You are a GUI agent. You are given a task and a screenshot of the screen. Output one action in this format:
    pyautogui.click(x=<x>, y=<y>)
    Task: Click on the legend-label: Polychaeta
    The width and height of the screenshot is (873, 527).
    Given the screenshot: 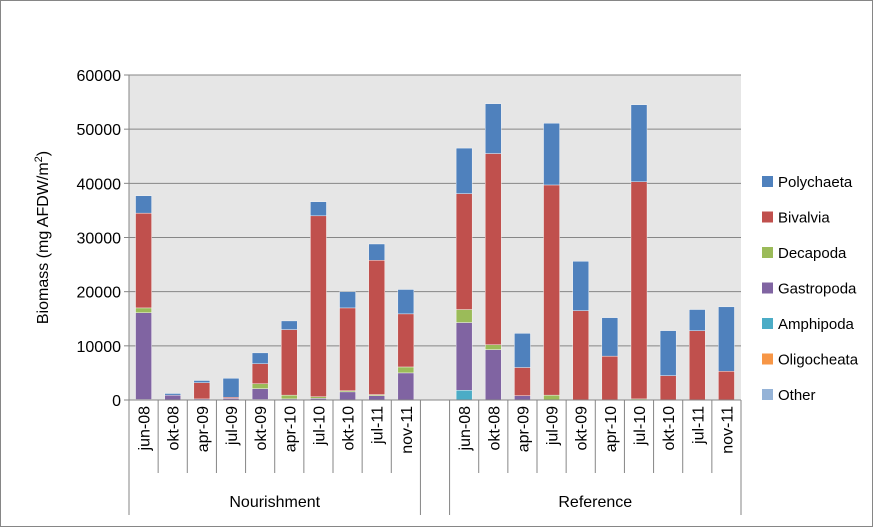 What is the action you would take?
    pyautogui.click(x=815, y=182)
    